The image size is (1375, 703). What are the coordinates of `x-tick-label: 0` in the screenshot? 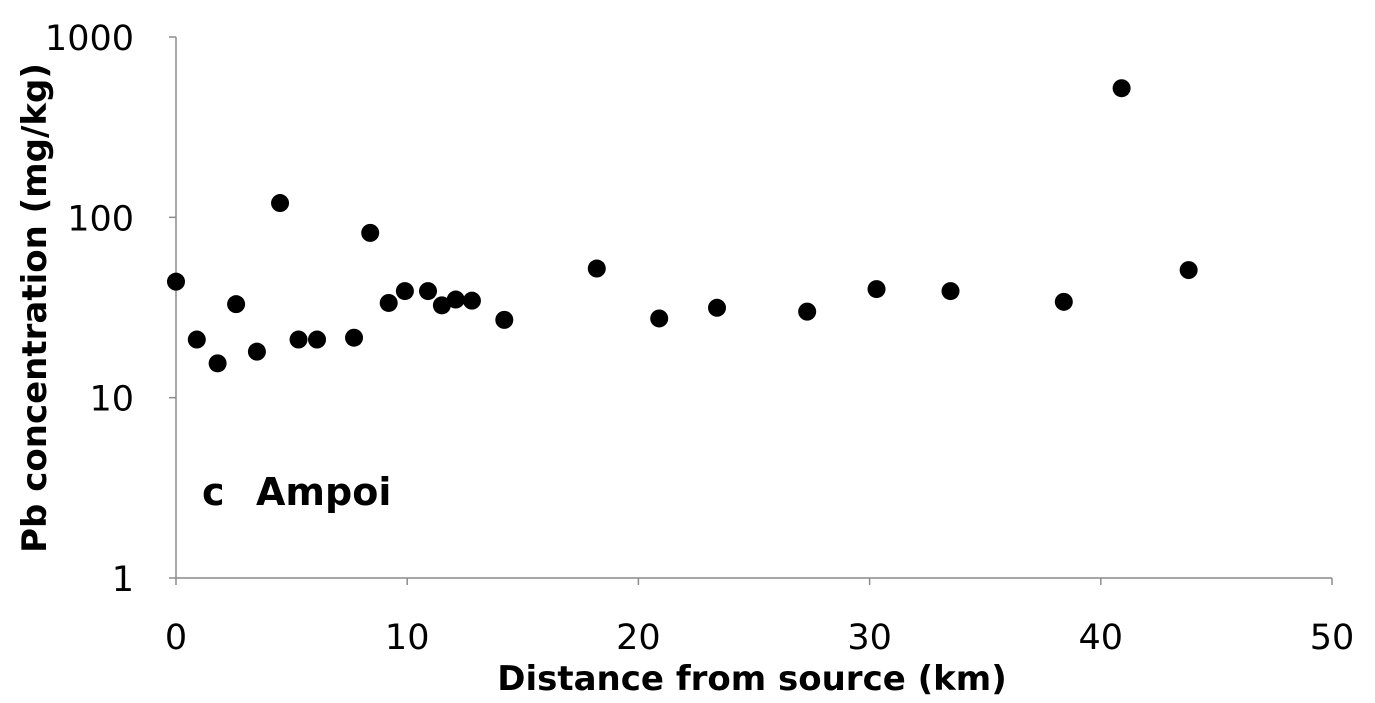 It's located at (176, 638).